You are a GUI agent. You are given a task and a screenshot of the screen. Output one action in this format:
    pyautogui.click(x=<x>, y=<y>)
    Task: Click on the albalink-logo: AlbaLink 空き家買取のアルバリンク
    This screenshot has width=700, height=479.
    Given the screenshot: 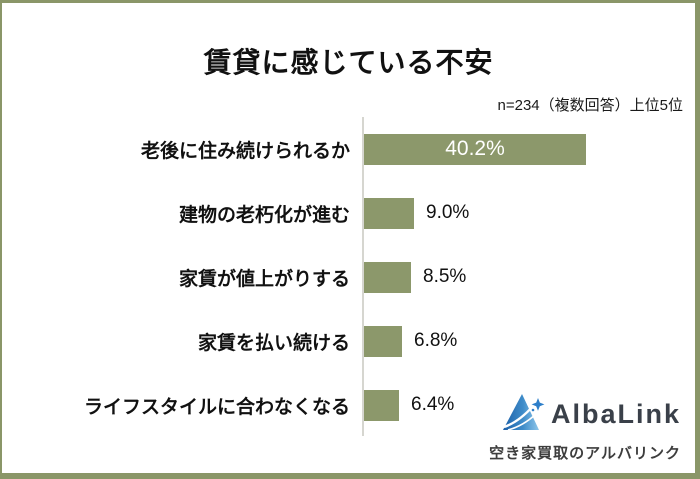 What is the action you would take?
    pyautogui.click(x=585, y=427)
    